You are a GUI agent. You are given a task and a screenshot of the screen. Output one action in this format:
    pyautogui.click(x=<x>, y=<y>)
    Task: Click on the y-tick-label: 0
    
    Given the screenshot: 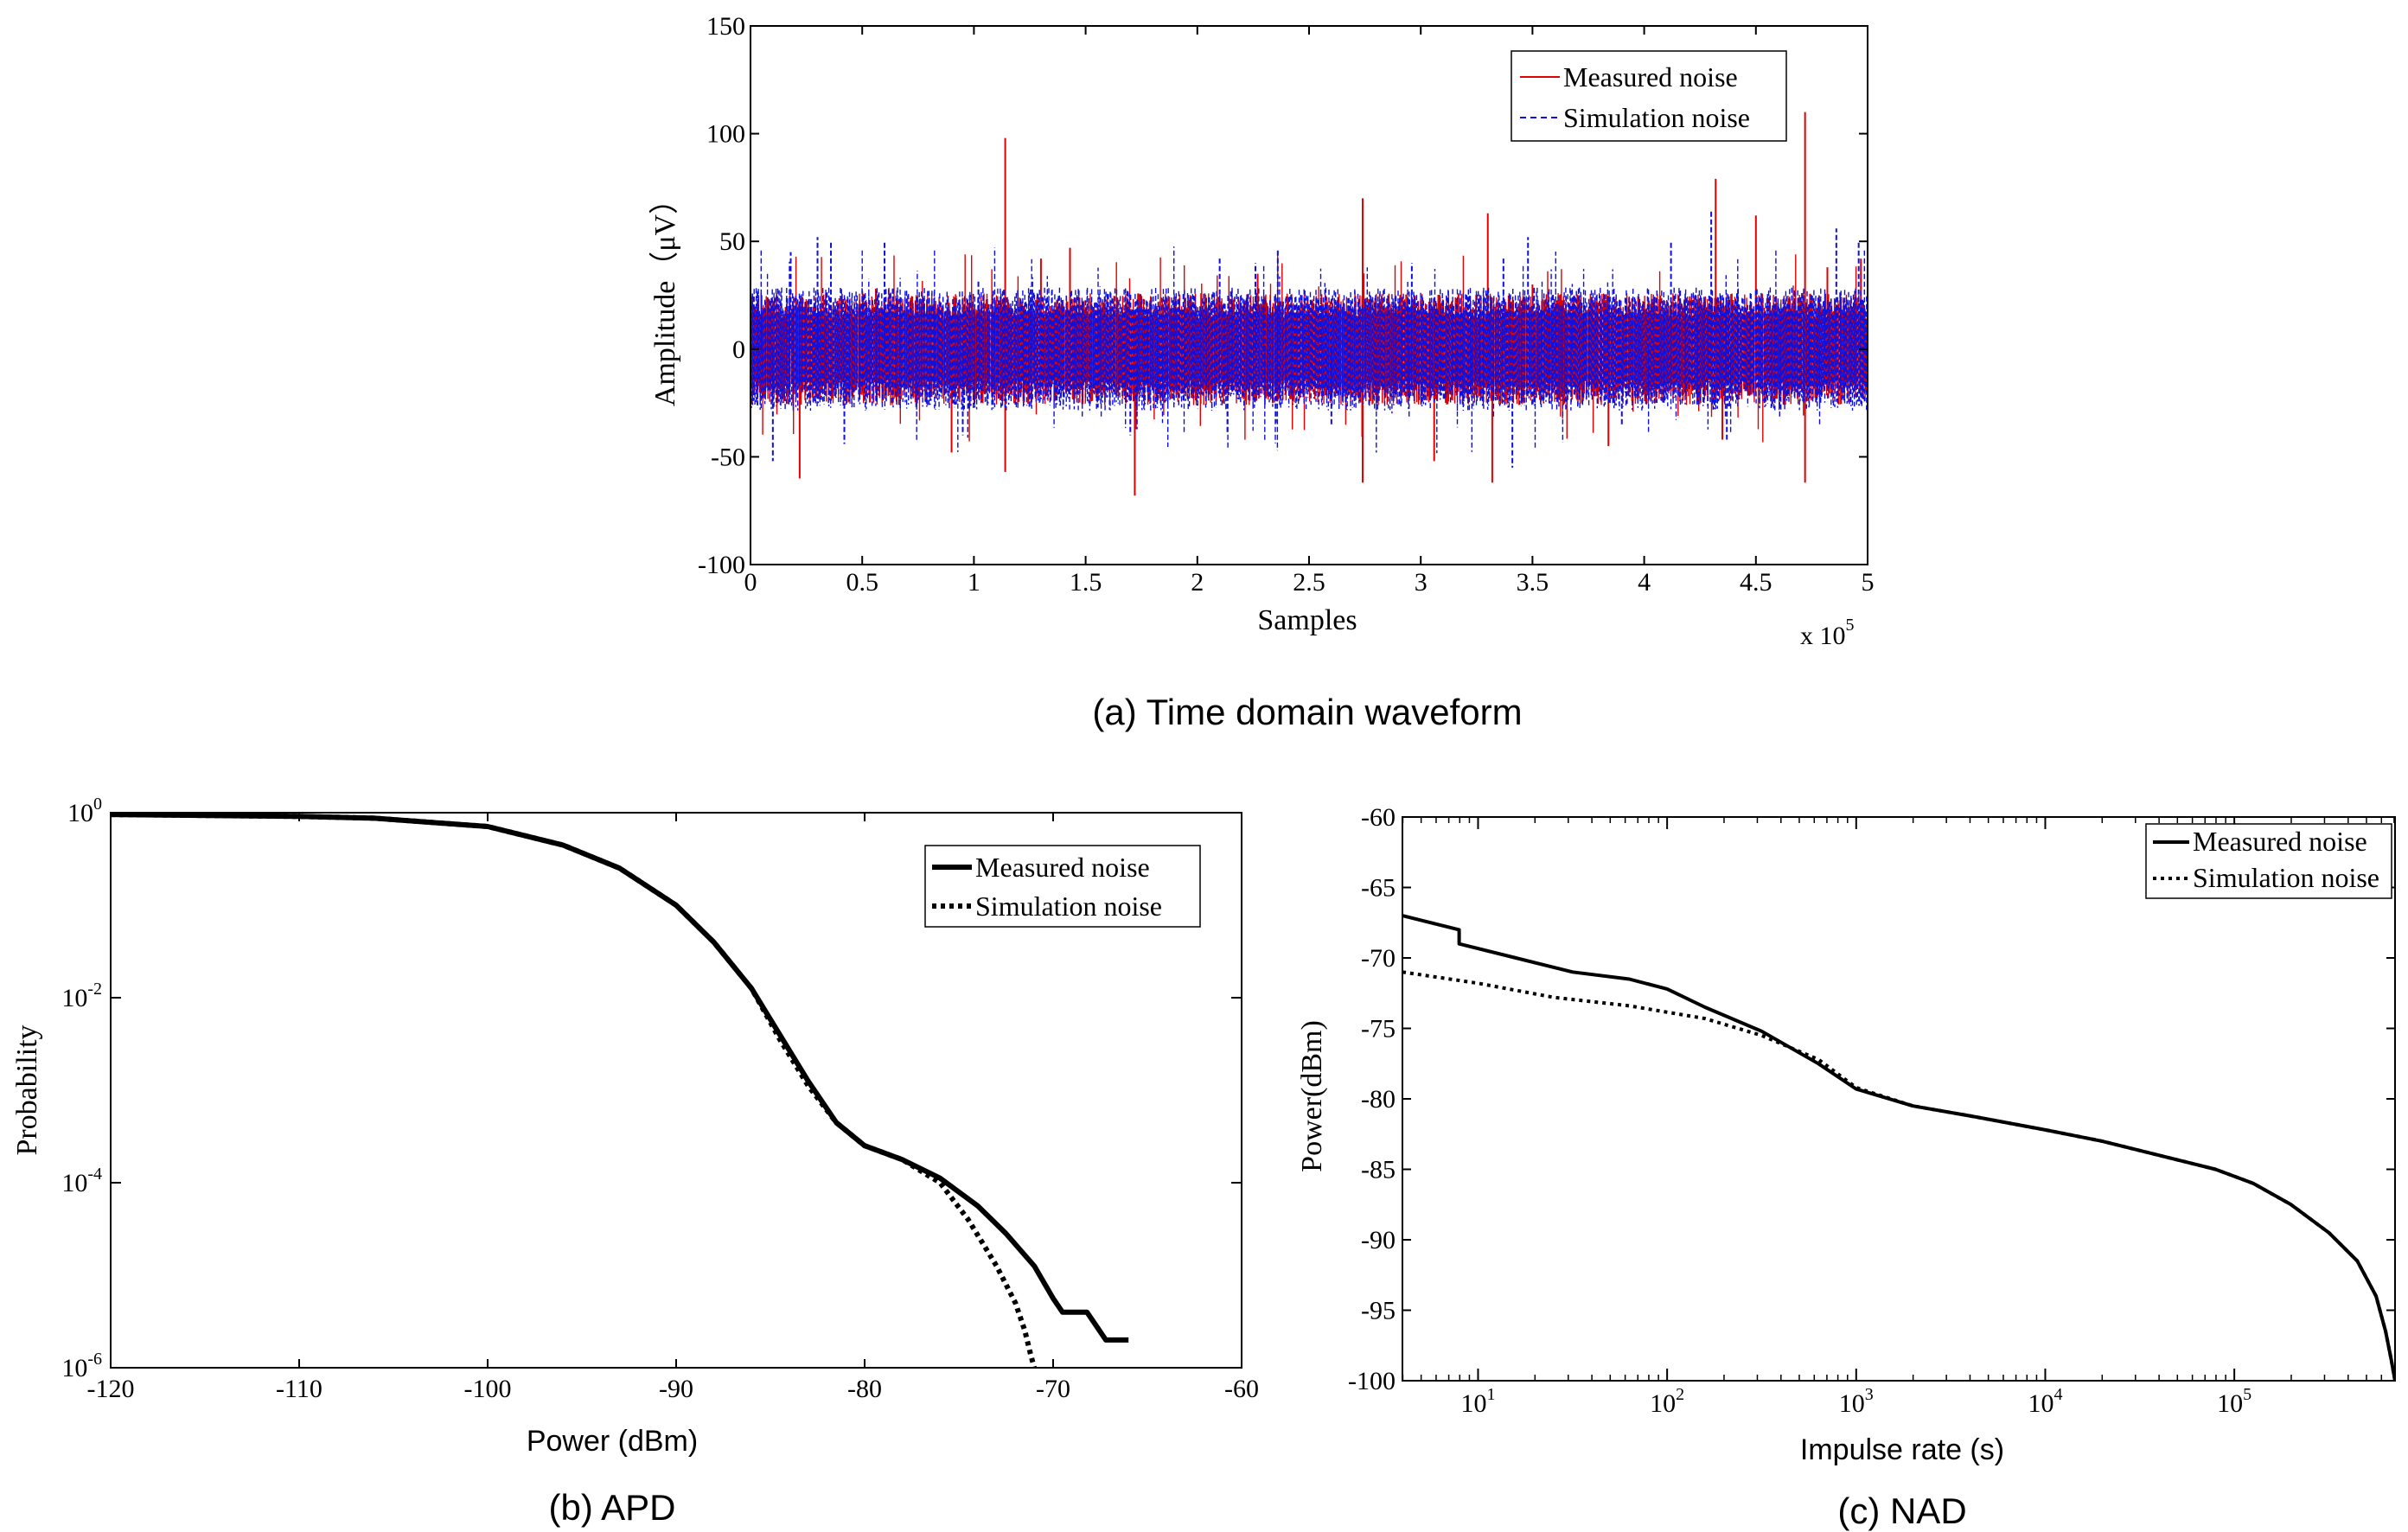 What is the action you would take?
    pyautogui.click(x=738, y=349)
    